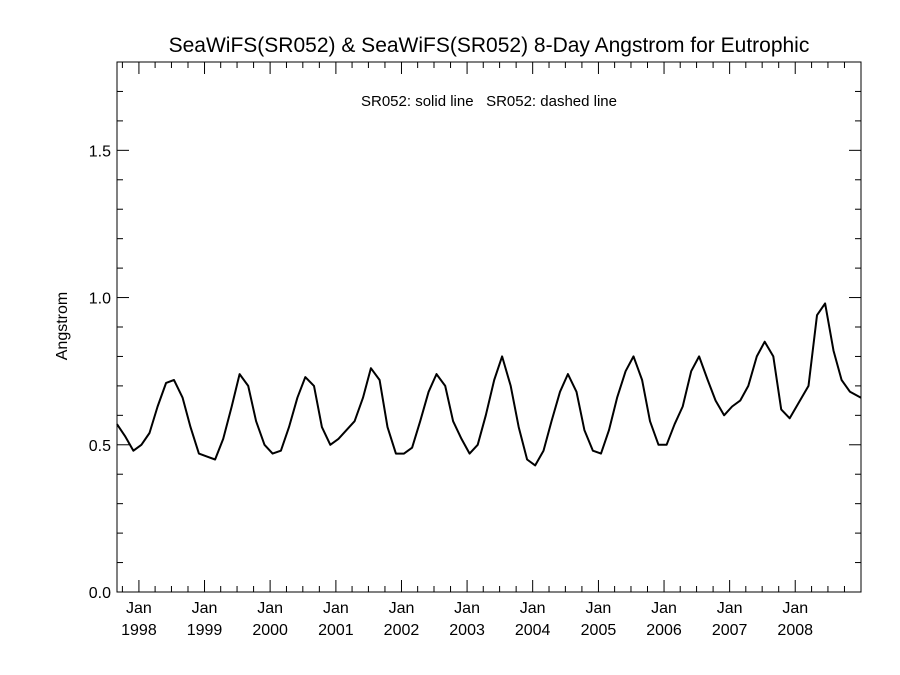 The width and height of the screenshot is (900, 675). What do you see at coordinates (533, 630) in the screenshot?
I see `x-tick-year-label: 2004` at bounding box center [533, 630].